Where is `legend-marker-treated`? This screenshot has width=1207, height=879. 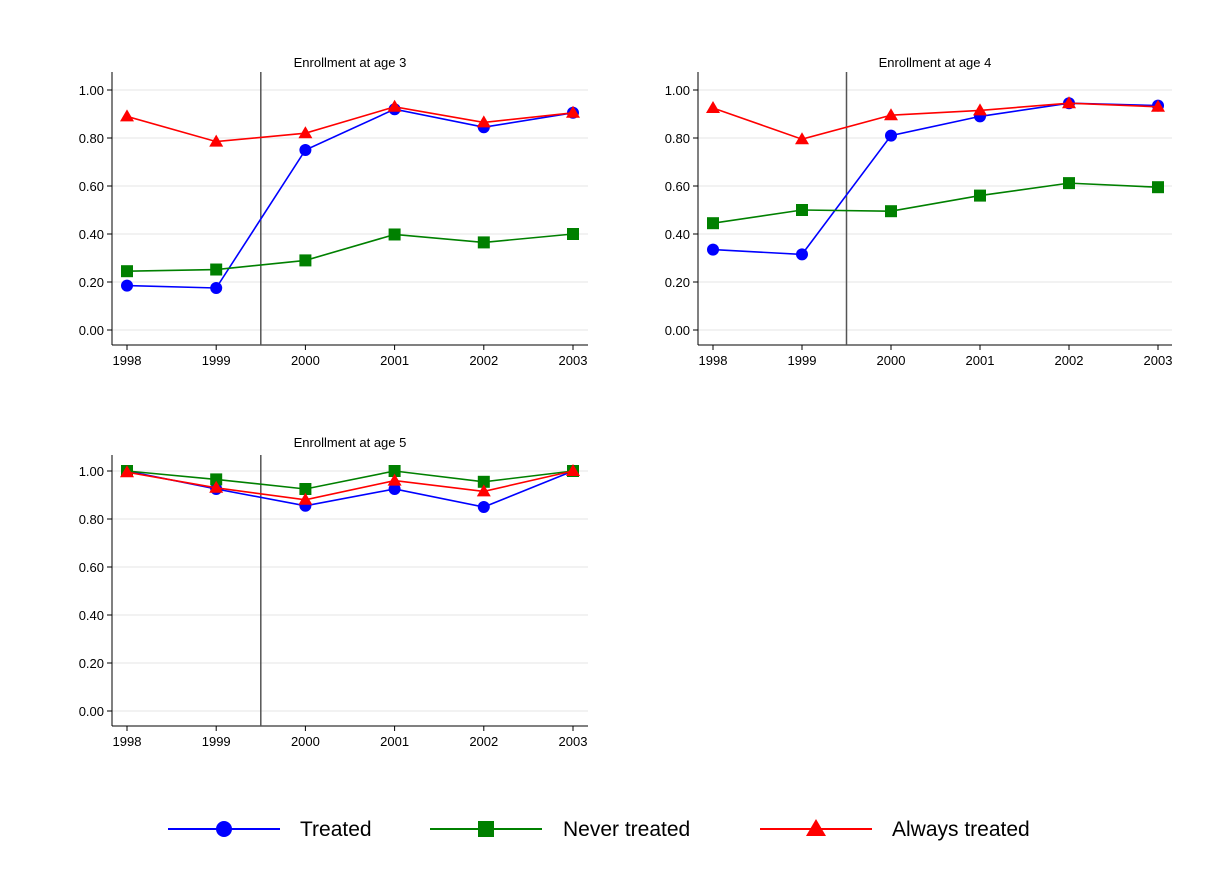 legend-marker-treated is located at coordinates (224, 829).